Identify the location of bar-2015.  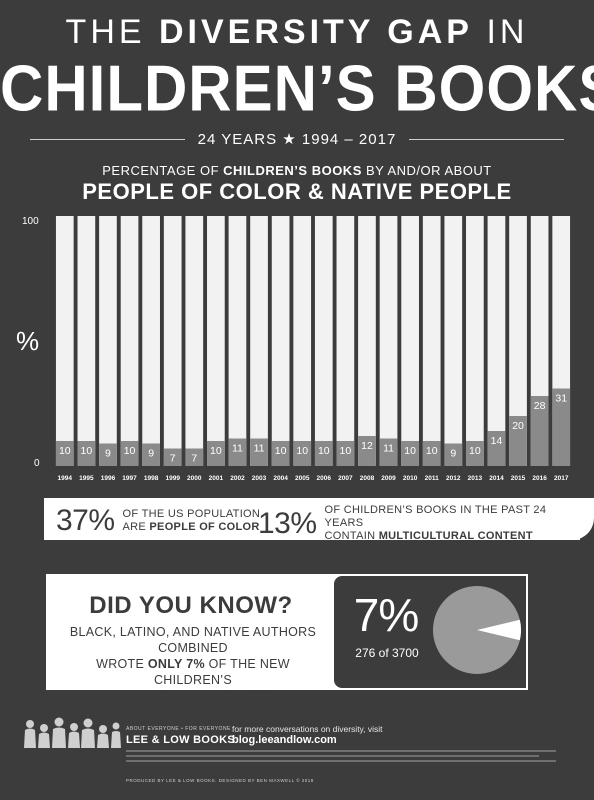
(518, 441).